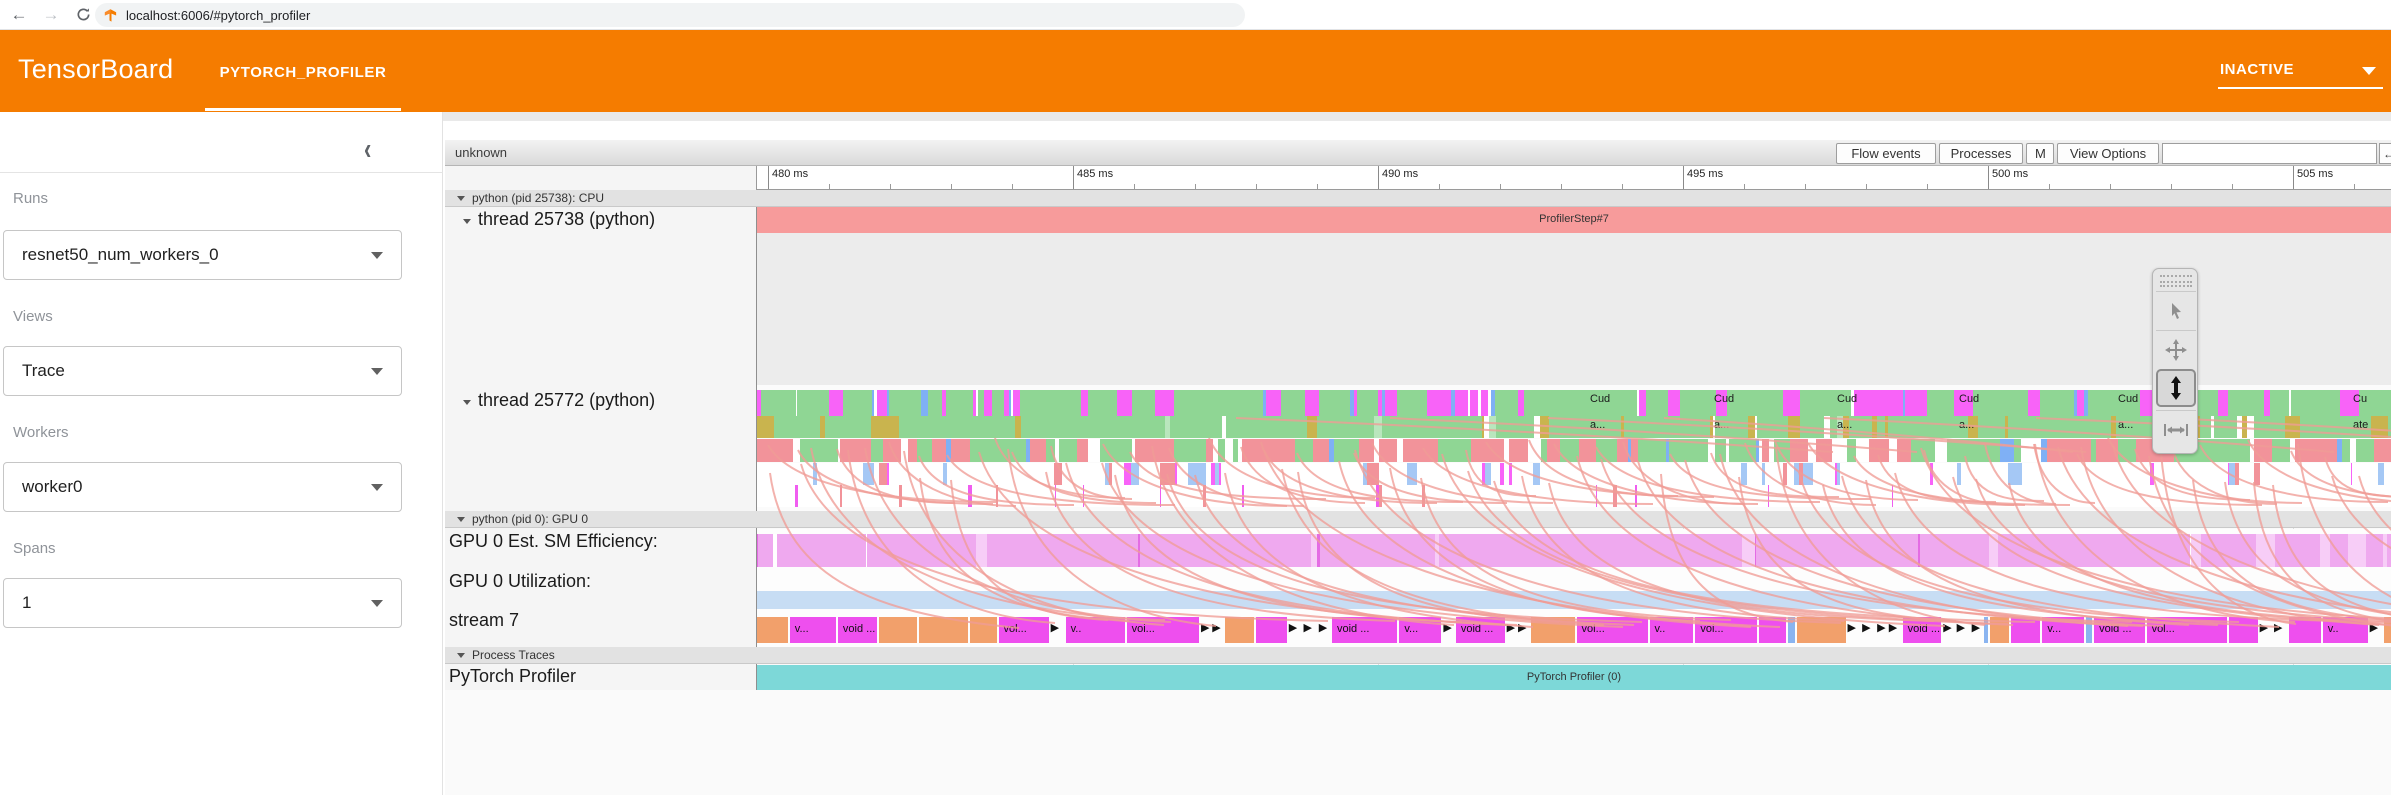 The height and width of the screenshot is (795, 2391). What do you see at coordinates (2176, 429) in the screenshot?
I see `zoom-horizontal-tool-icon` at bounding box center [2176, 429].